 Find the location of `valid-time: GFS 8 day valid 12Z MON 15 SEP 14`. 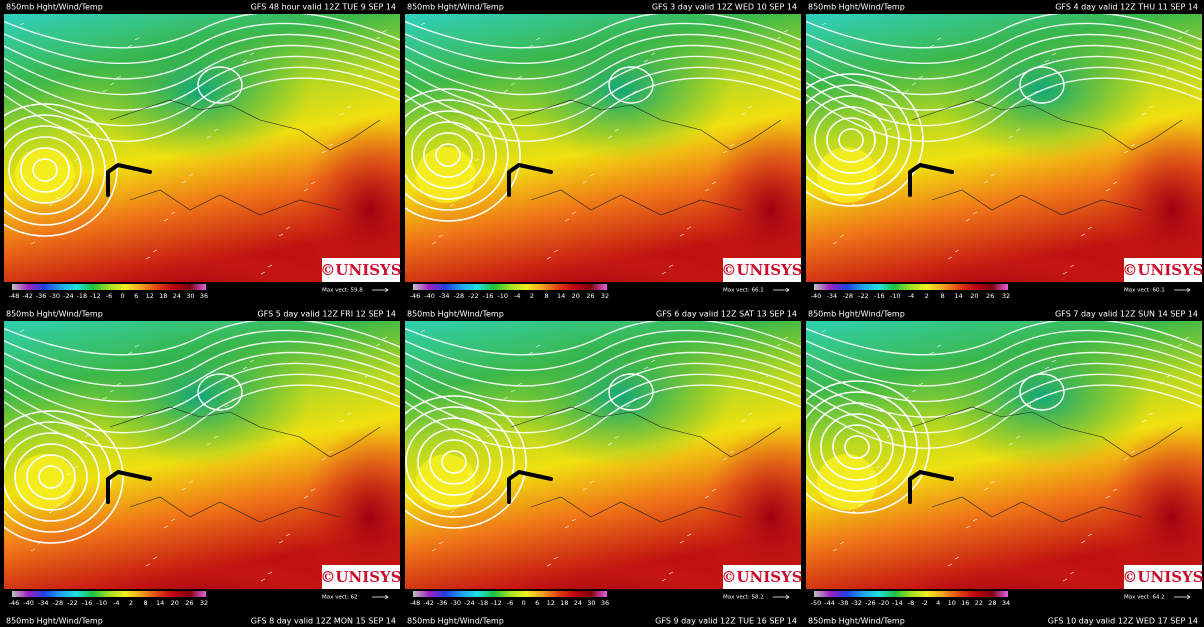

valid-time: GFS 8 day valid 12Z MON 15 SEP 14 is located at coordinates (323, 621).